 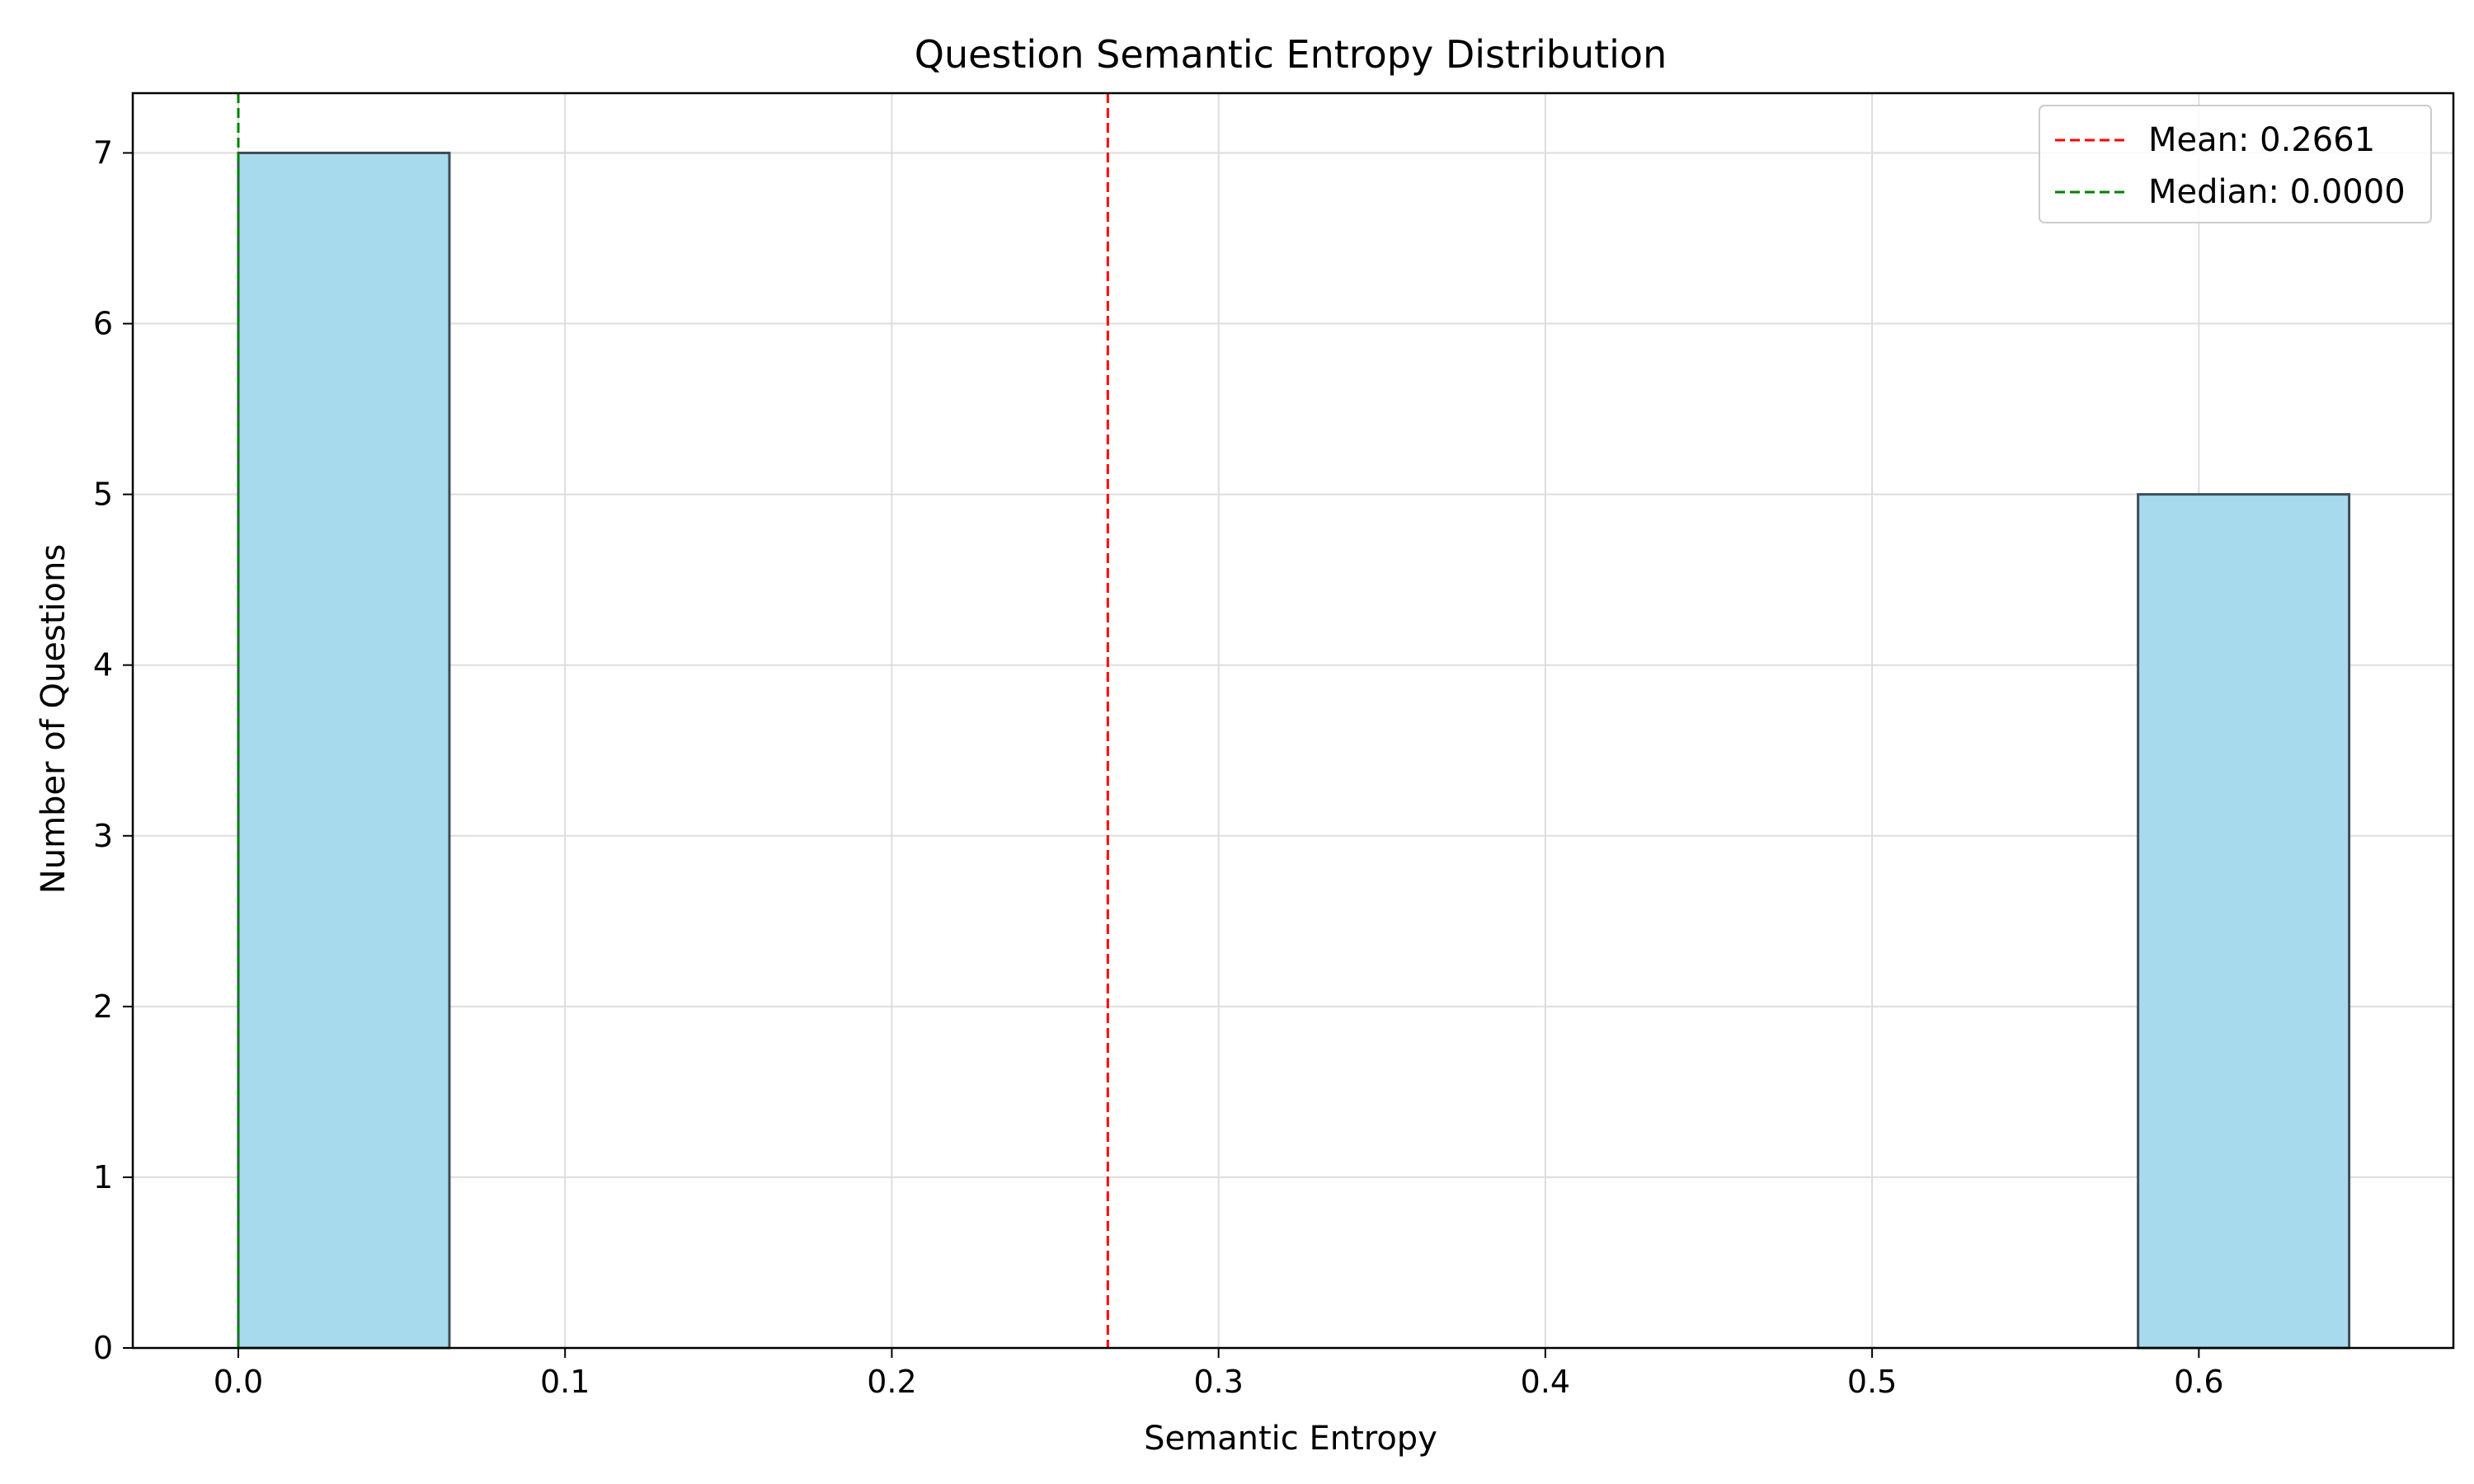 I want to click on y-tick-label: 5, so click(x=103, y=495).